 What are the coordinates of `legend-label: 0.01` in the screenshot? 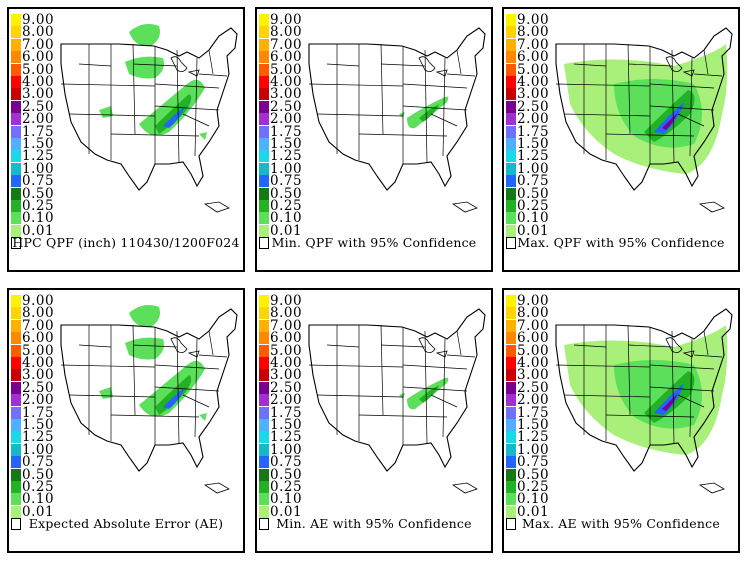 It's located at (533, 511).